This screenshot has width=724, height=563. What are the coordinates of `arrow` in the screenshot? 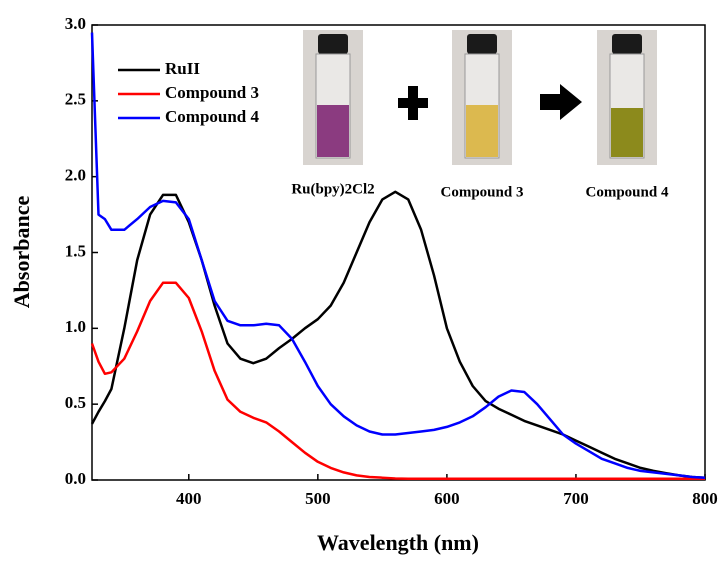 It's located at (561, 102).